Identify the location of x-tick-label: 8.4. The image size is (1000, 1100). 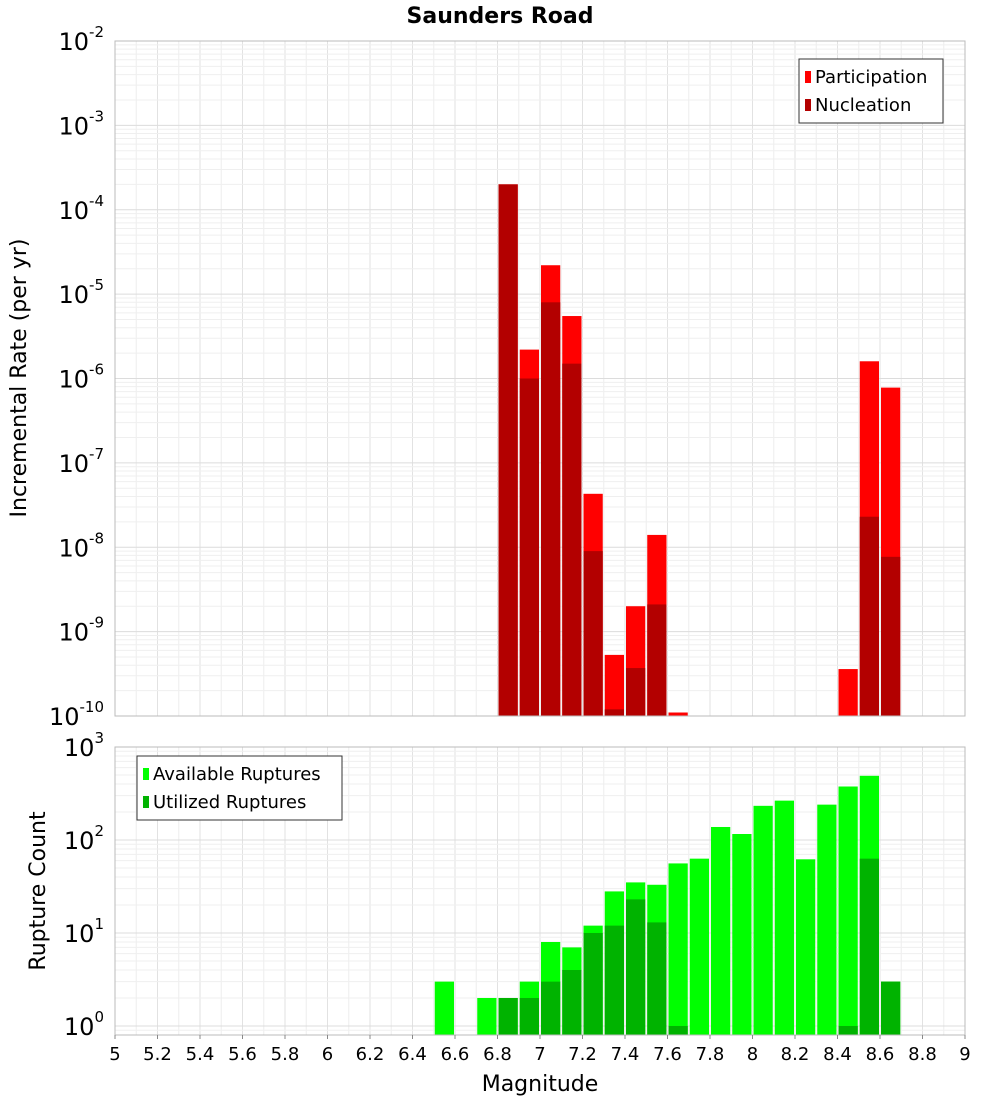
(837, 1054).